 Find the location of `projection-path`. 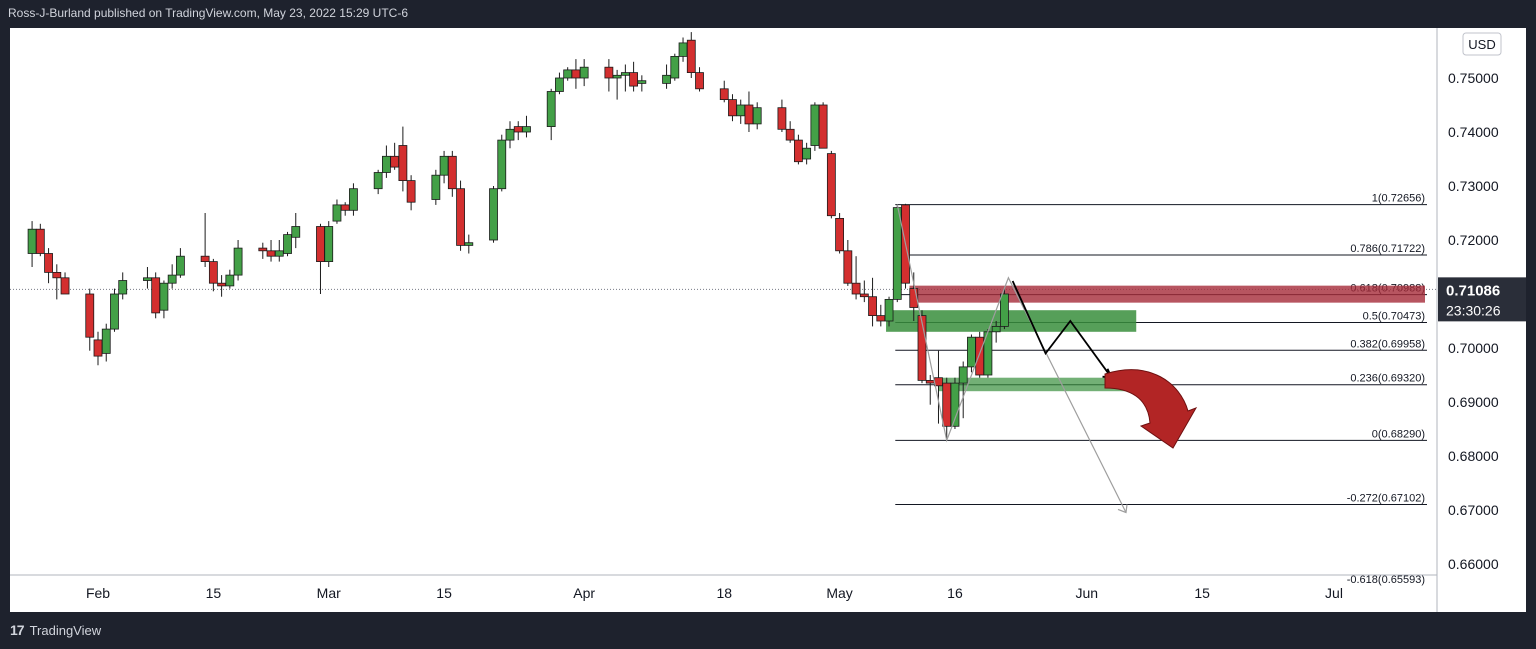

projection-path is located at coordinates (1011, 358).